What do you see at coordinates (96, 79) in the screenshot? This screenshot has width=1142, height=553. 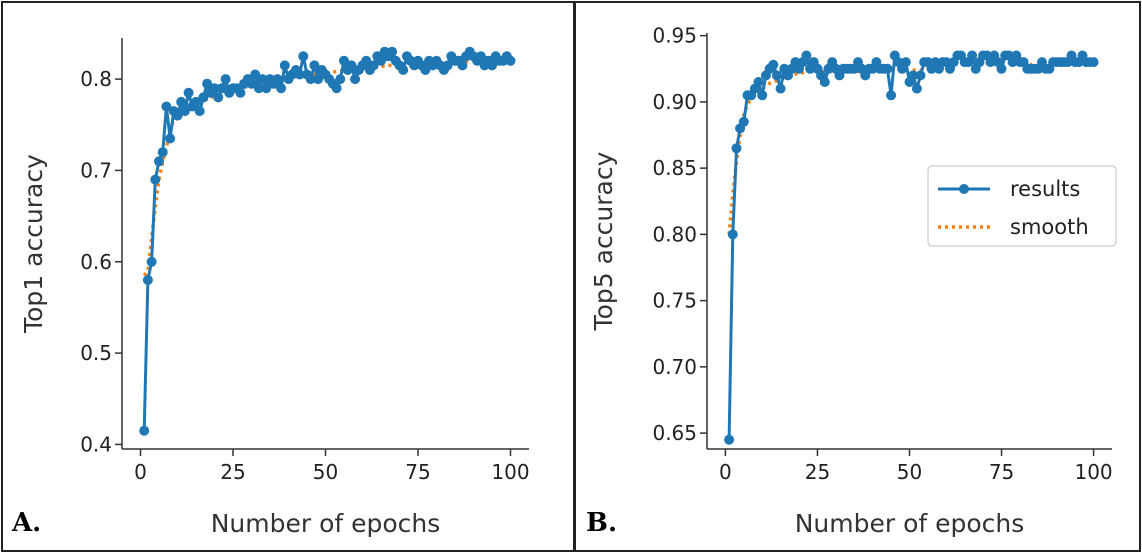 I see `top1-y-tick-label: 0.8` at bounding box center [96, 79].